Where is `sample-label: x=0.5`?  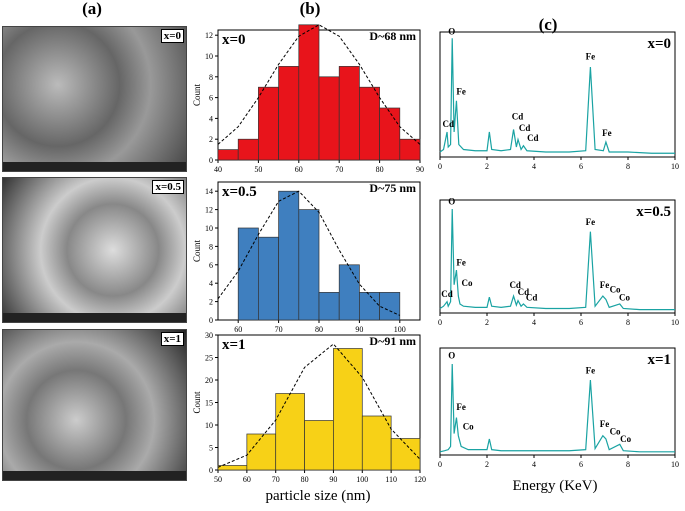
sample-label: x=0.5 is located at coordinates (653, 212).